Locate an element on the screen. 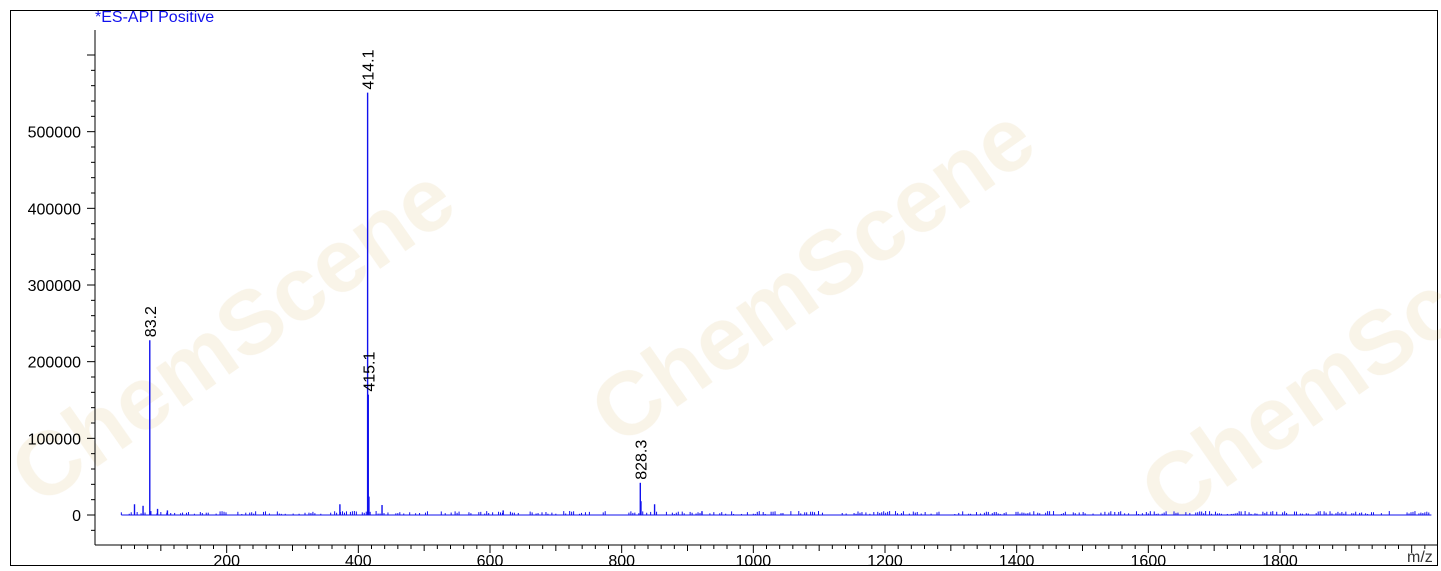  x-tick-label: 200 is located at coordinates (226, 561).